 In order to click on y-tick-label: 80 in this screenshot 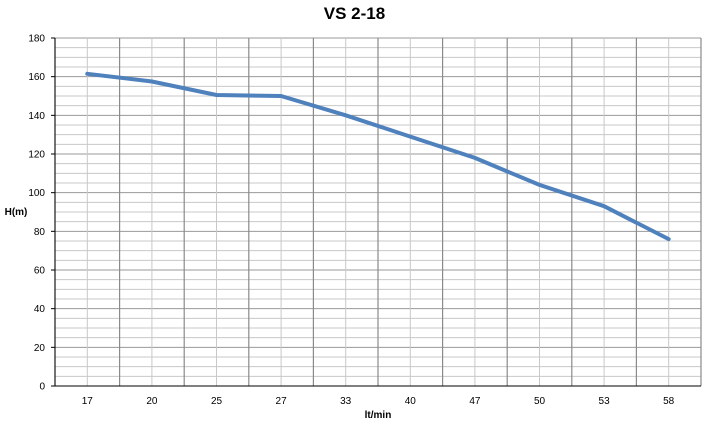, I will do `click(40, 232)`.